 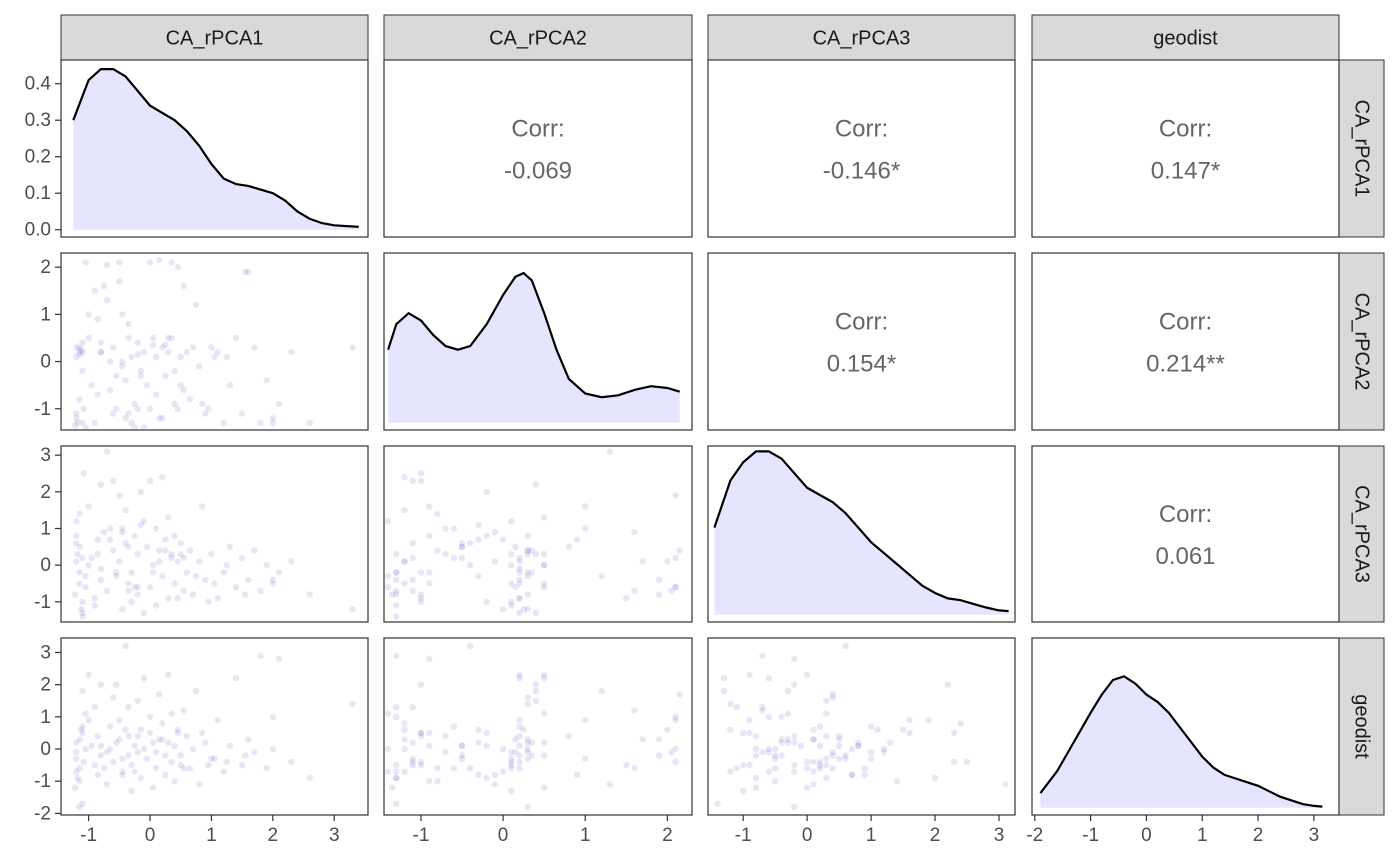 I want to click on corr-label: Corr:, so click(x=1185, y=514).